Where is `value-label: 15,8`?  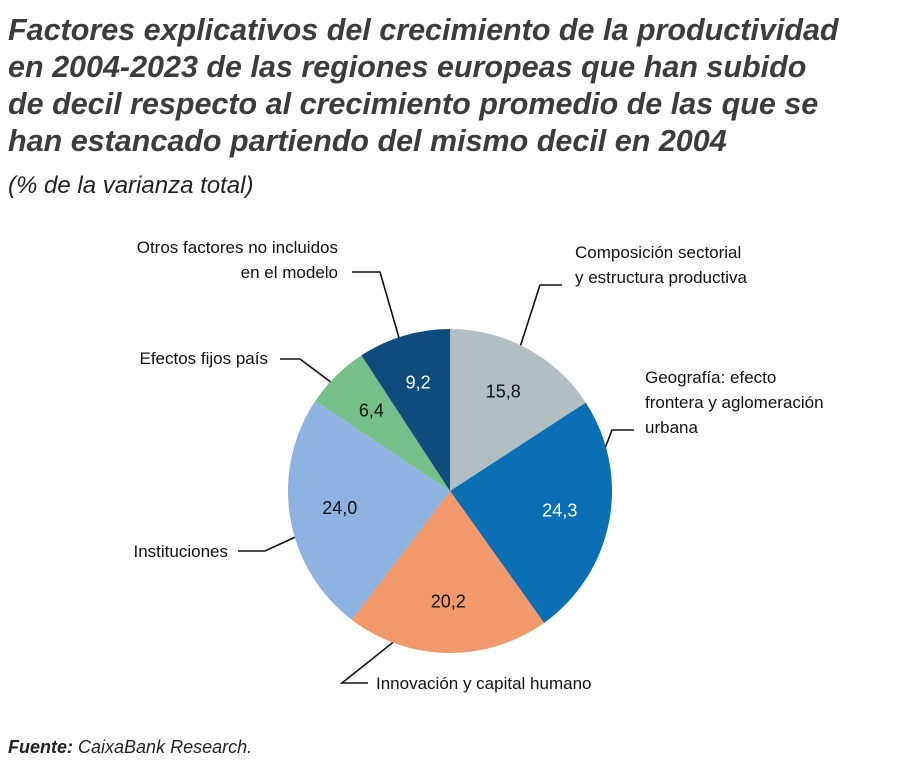 value-label: 15,8 is located at coordinates (503, 391).